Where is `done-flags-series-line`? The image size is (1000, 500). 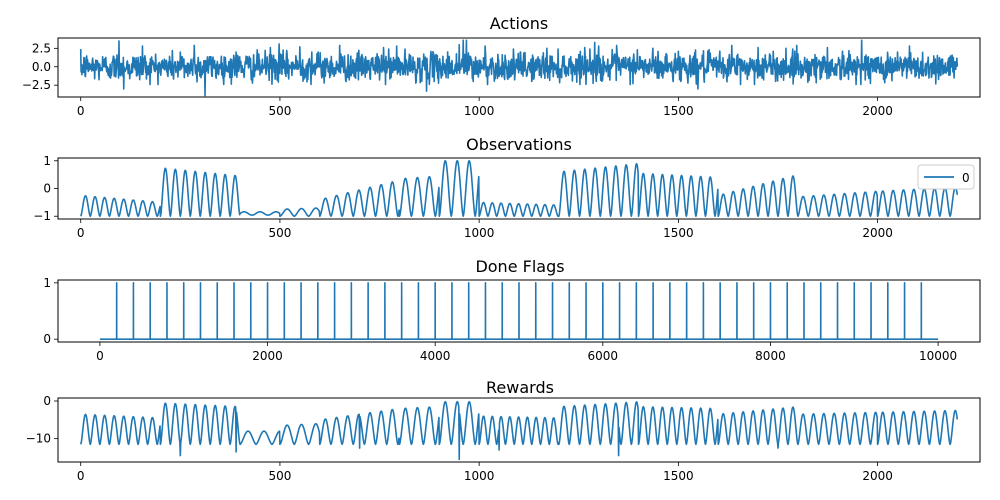 done-flags-series-line is located at coordinates (519, 311).